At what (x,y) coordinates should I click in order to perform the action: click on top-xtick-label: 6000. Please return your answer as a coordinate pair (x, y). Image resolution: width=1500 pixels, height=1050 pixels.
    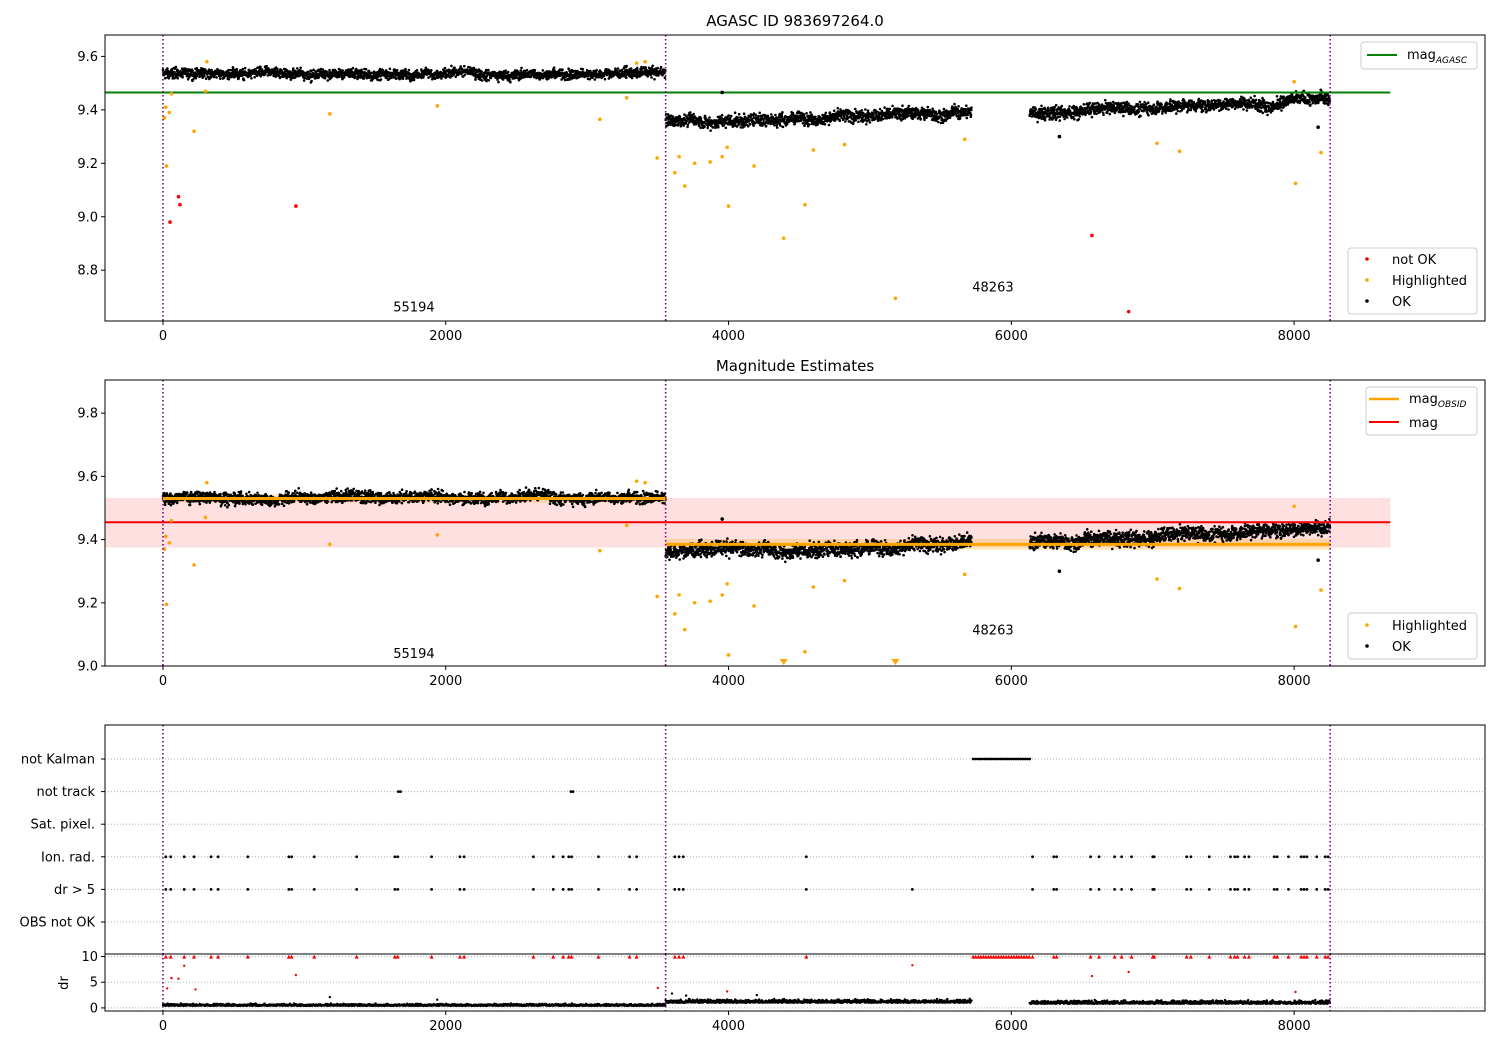
    Looking at the image, I should click on (1011, 336).